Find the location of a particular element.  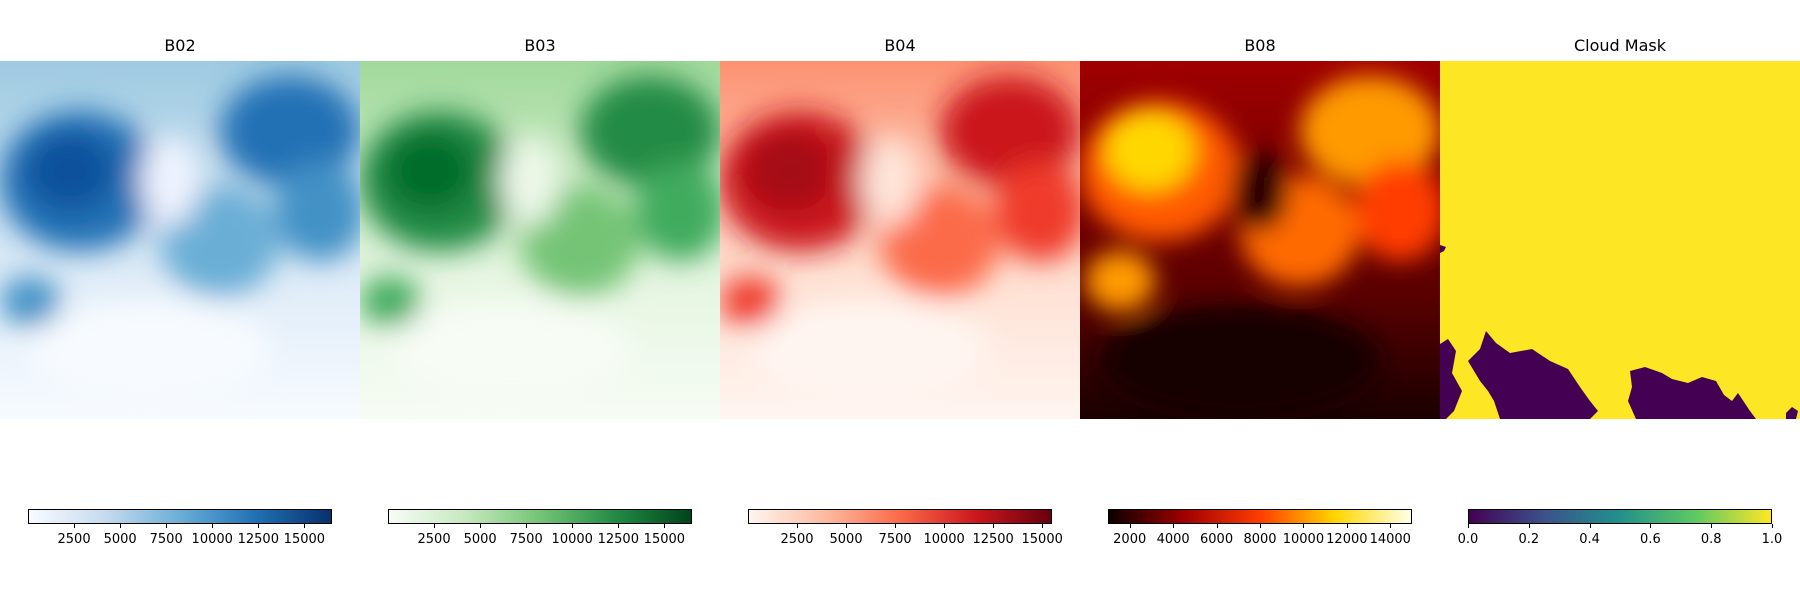

colorbar-tick-label: 0.4 is located at coordinates (1589, 539).